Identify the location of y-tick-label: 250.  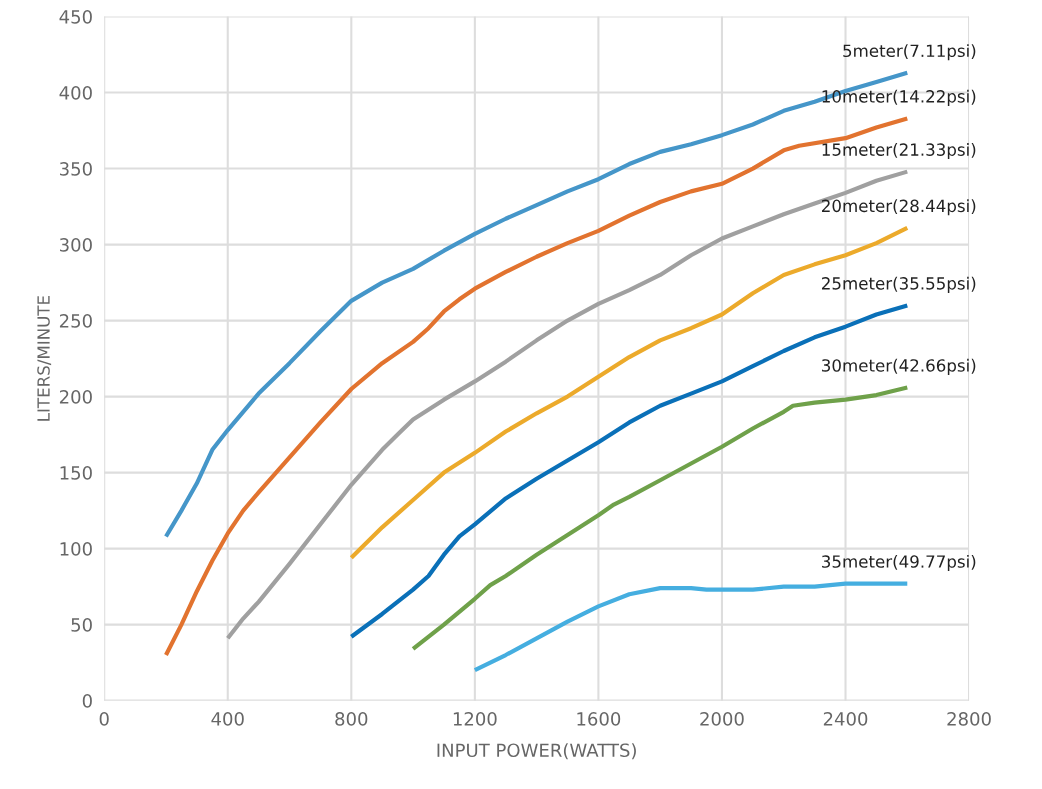
(75, 321).